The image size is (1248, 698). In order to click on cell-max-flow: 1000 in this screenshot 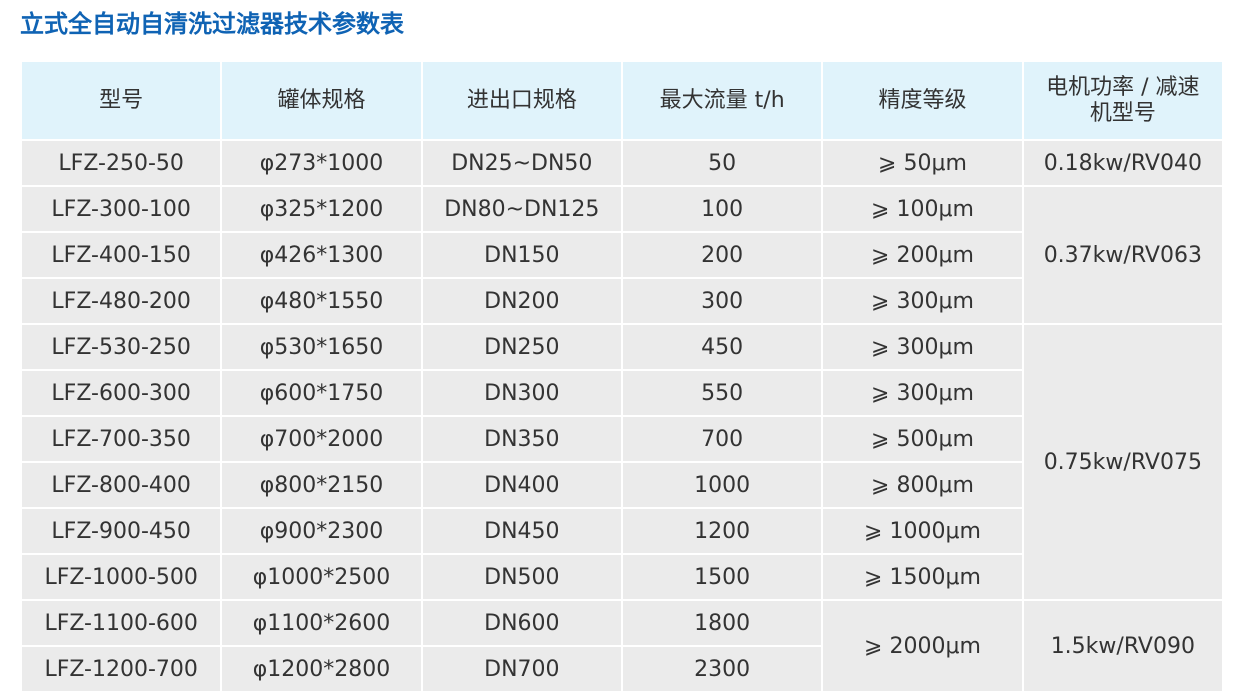, I will do `click(722, 485)`.